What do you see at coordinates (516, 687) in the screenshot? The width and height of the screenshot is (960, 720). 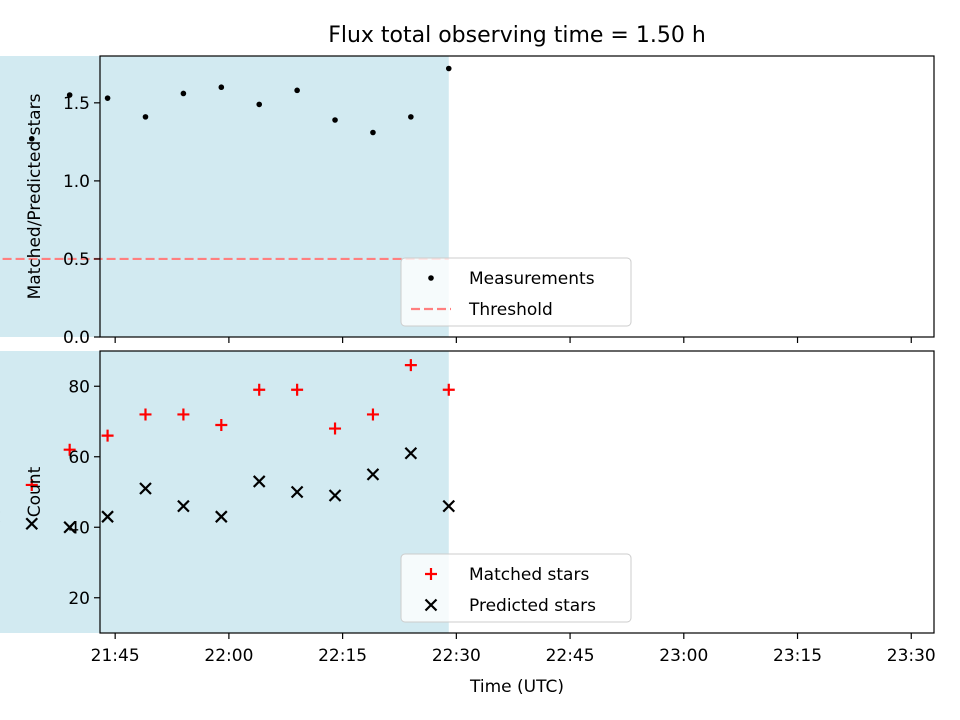 I see `x-axis-label: Time (UTC)` at bounding box center [516, 687].